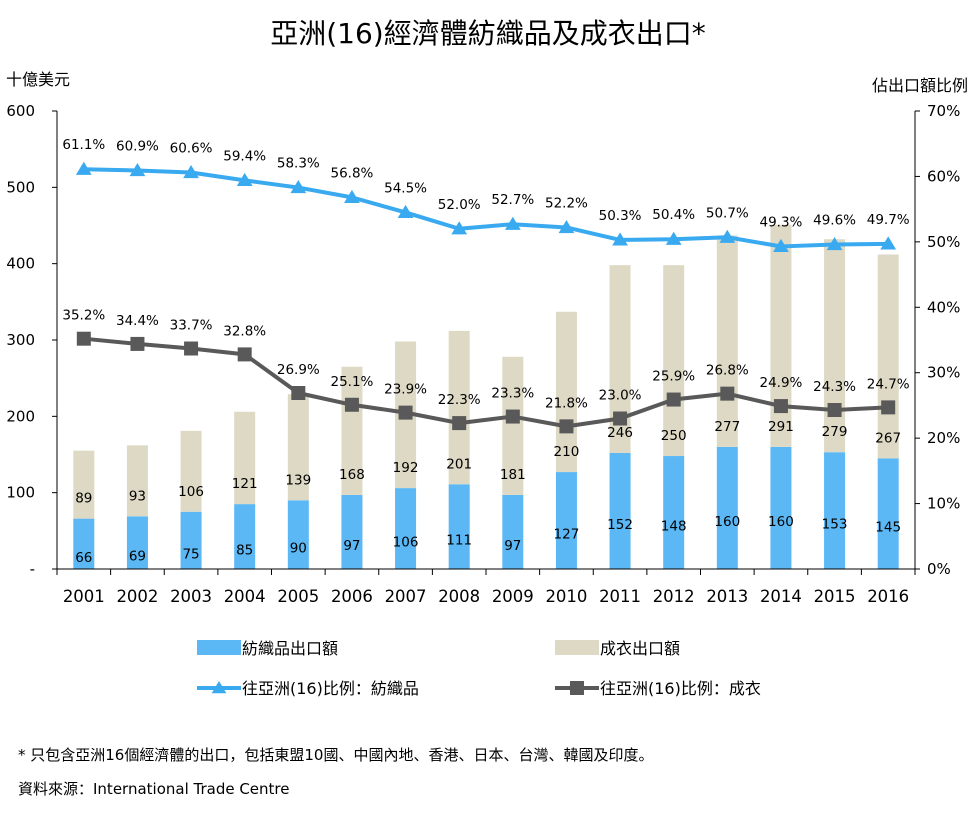 This screenshot has height=818, width=976. I want to click on marker-textile-2001, so click(83, 168).